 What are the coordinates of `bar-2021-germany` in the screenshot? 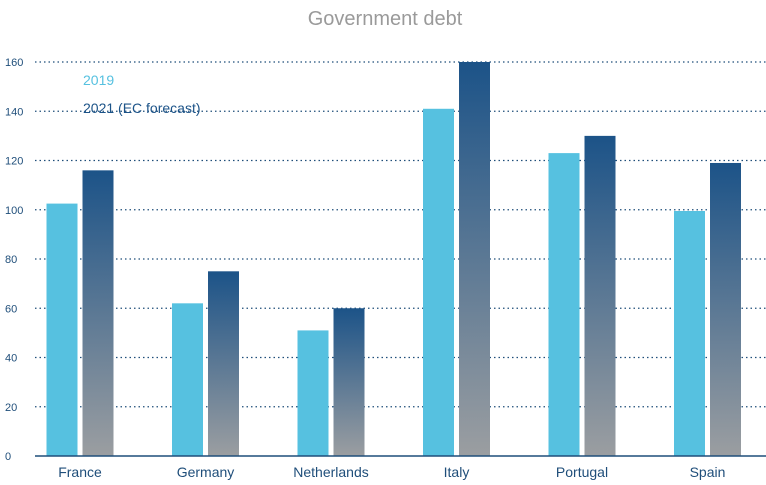 It's located at (223, 363).